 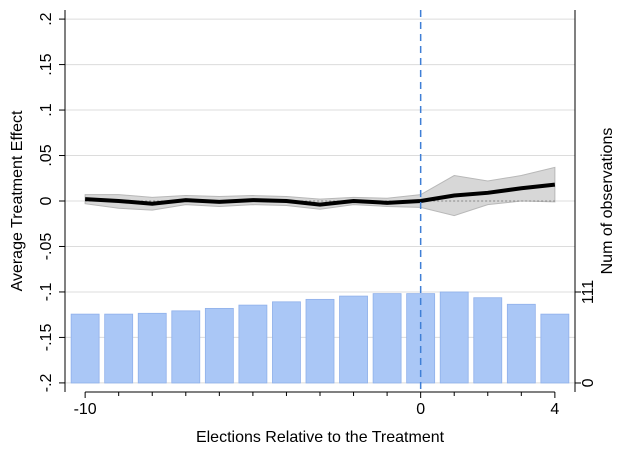 I want to click on x-tick-label: 4, so click(x=554, y=409).